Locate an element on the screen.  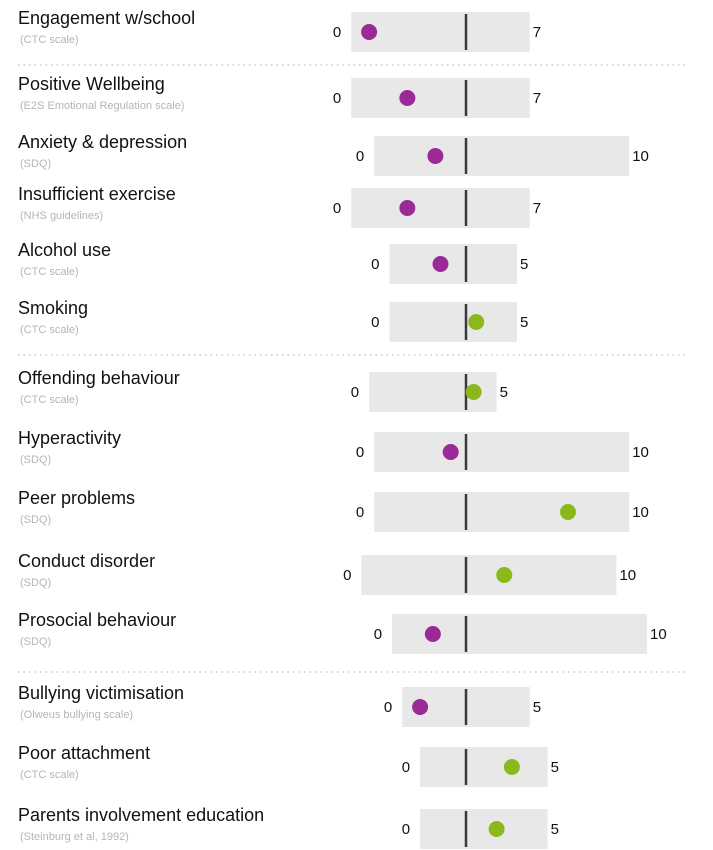
row-label: Insufficient exercise is located at coordinates (97, 194).